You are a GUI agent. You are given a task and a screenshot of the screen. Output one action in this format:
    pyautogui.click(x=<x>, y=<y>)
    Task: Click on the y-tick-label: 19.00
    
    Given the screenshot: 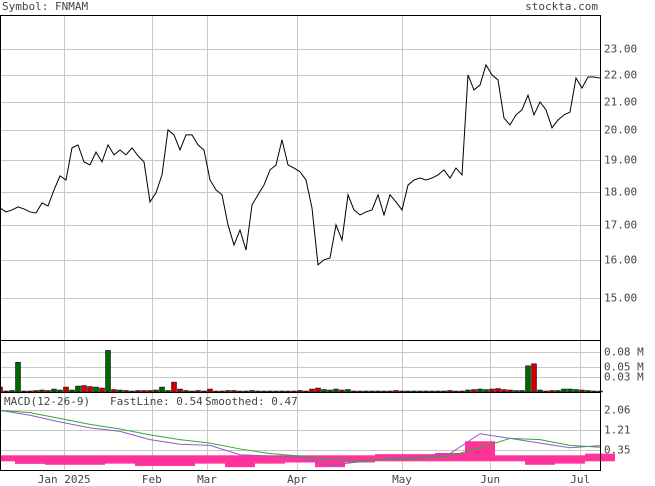 What is the action you would take?
    pyautogui.click(x=620, y=160)
    